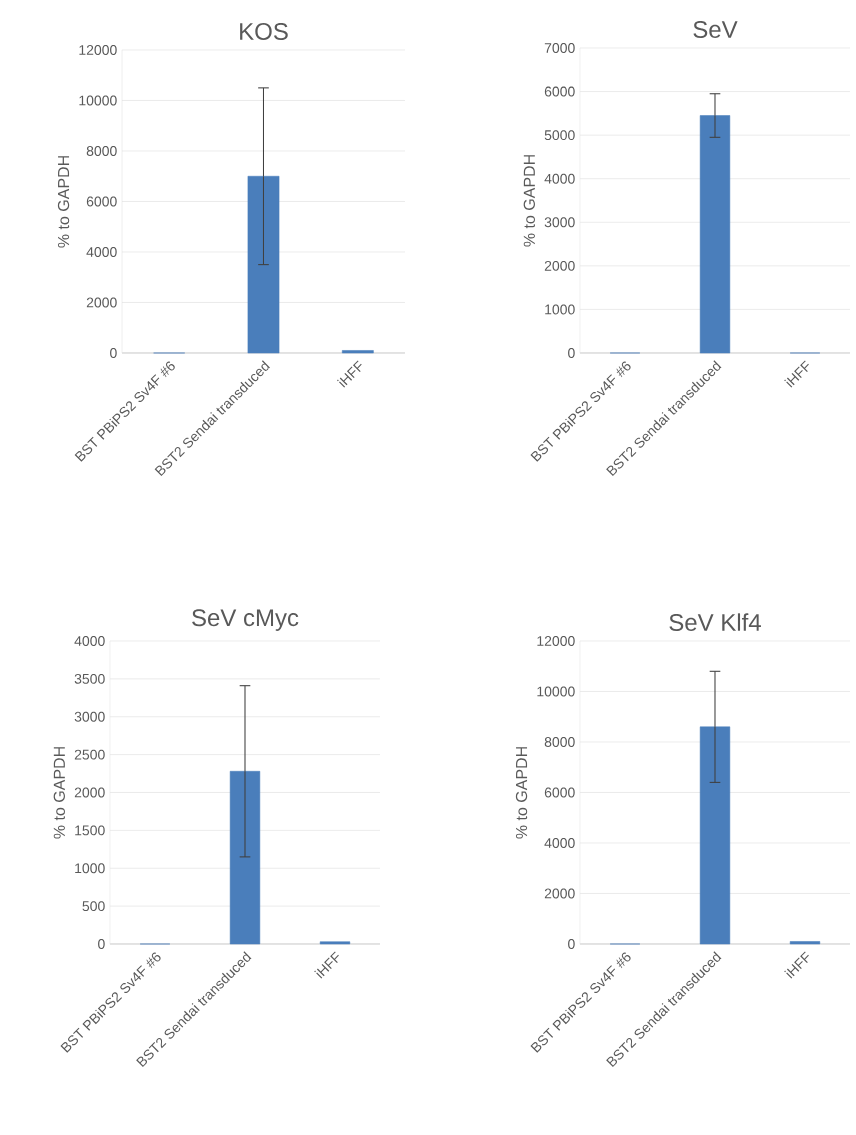 The height and width of the screenshot is (1135, 856). Describe the element at coordinates (89, 678) in the screenshot. I see `y-tick-label: 3500` at that location.